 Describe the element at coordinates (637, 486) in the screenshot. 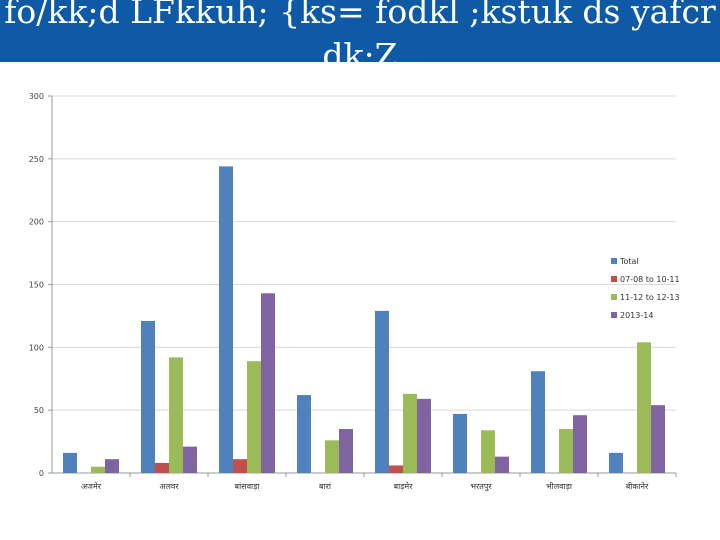

I see `x-category-label: बीकानेर` at that location.